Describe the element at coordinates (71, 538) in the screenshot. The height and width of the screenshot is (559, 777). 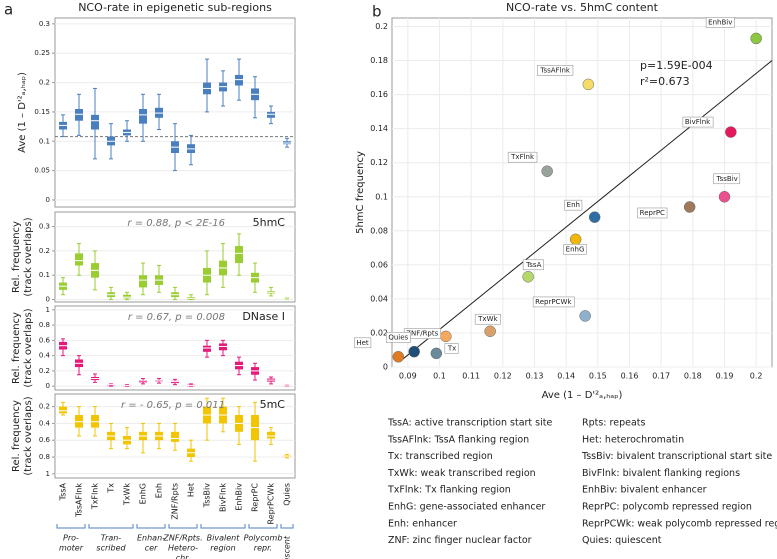
I see `group-label: Pro-` at that location.